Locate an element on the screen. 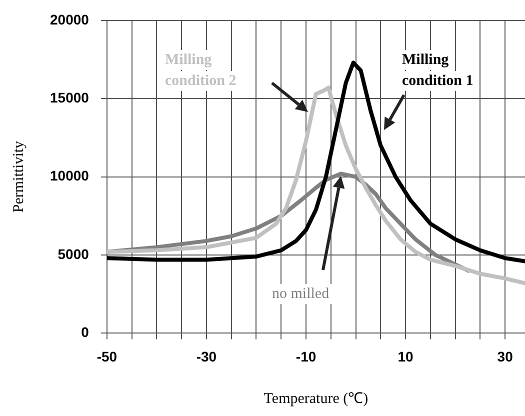 The width and height of the screenshot is (525, 416). text: Milling condition 1 is located at coordinates (438, 70).